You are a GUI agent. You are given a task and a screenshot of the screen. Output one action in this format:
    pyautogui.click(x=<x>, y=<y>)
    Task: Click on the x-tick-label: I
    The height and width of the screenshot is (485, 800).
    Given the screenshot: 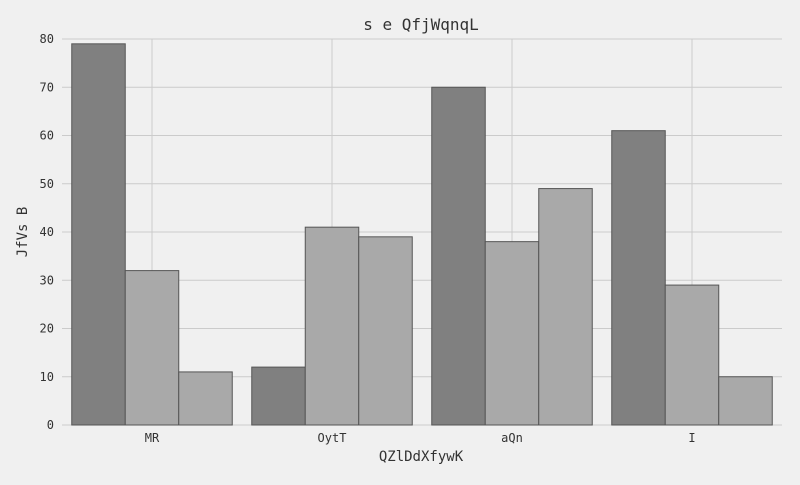 What is the action you would take?
    pyautogui.click(x=691, y=438)
    